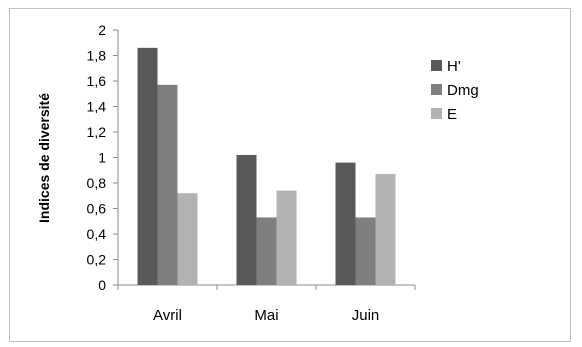 This screenshot has width=582, height=347. Describe the element at coordinates (97, 209) in the screenshot. I see `y-tick-label: 0,6` at that location.